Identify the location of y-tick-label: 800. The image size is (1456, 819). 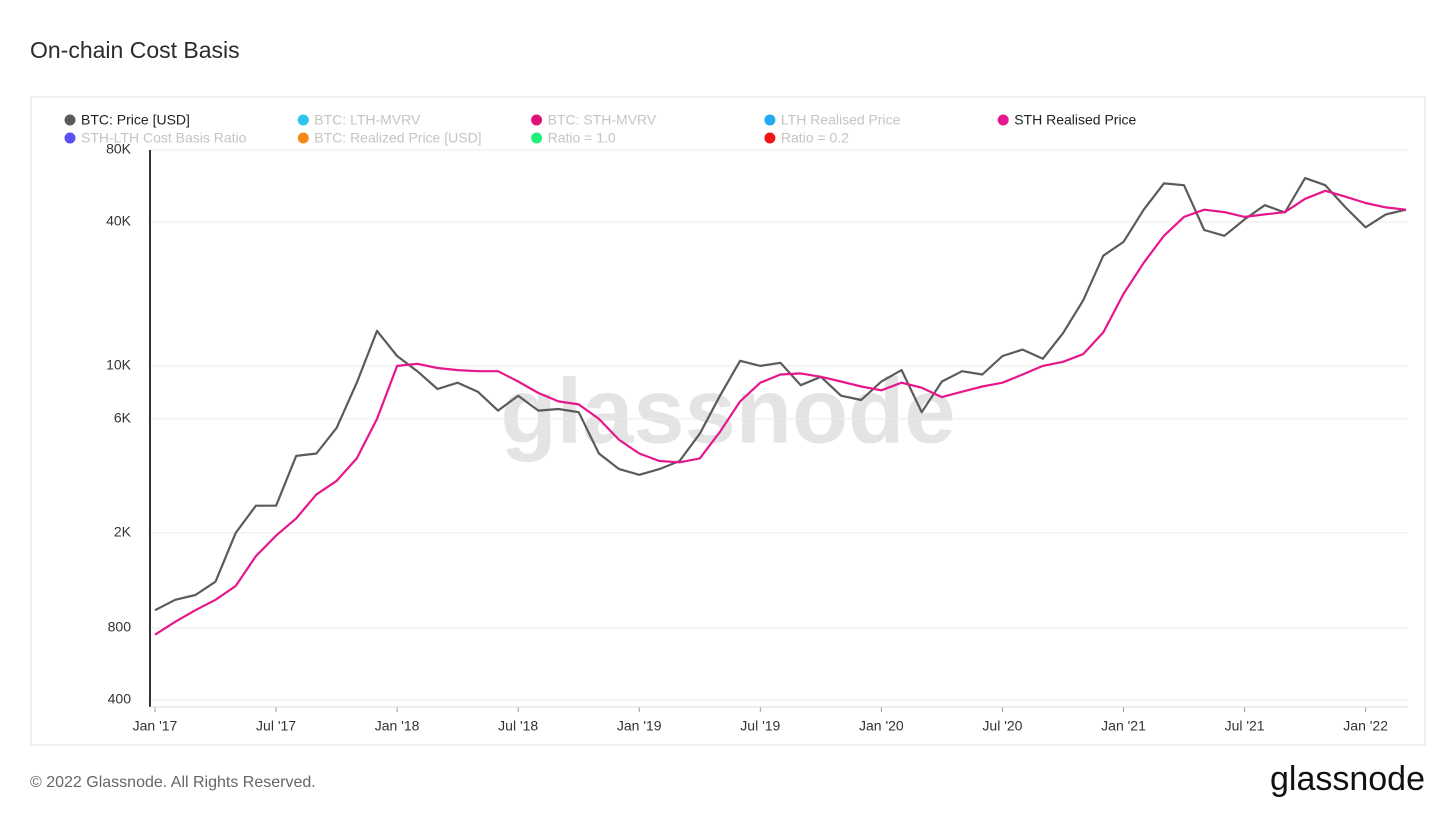
(120, 627).